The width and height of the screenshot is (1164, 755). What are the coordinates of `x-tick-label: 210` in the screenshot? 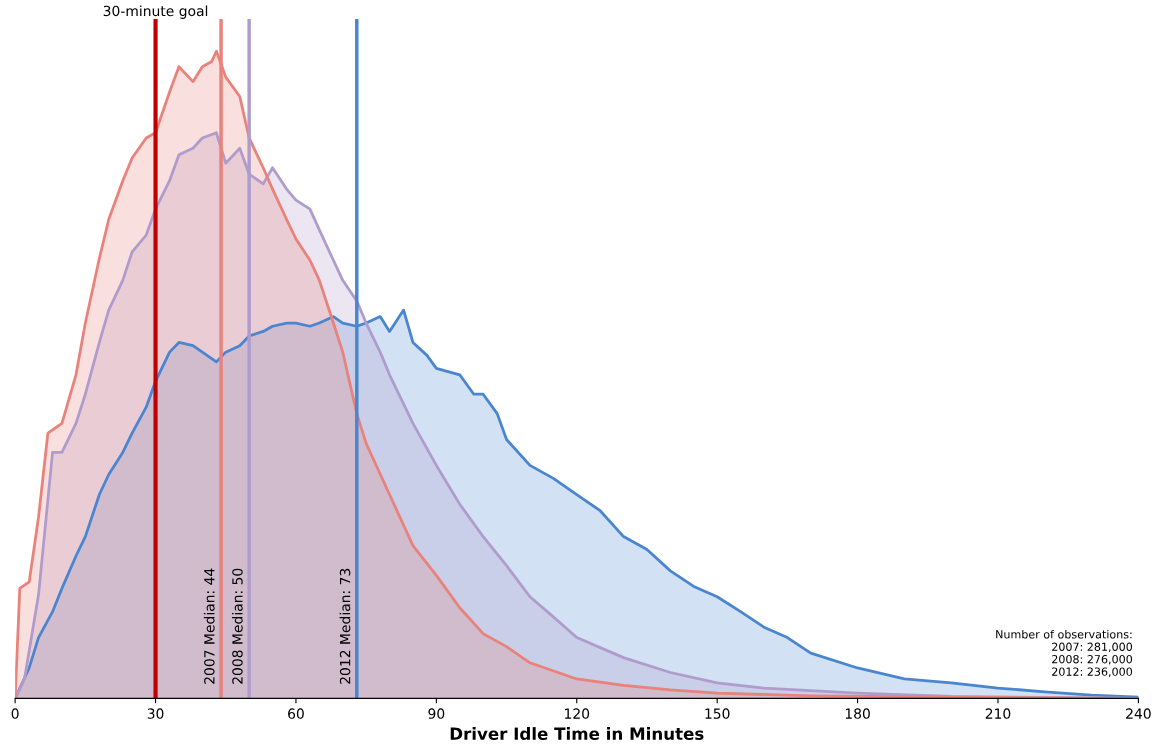 It's located at (998, 713).